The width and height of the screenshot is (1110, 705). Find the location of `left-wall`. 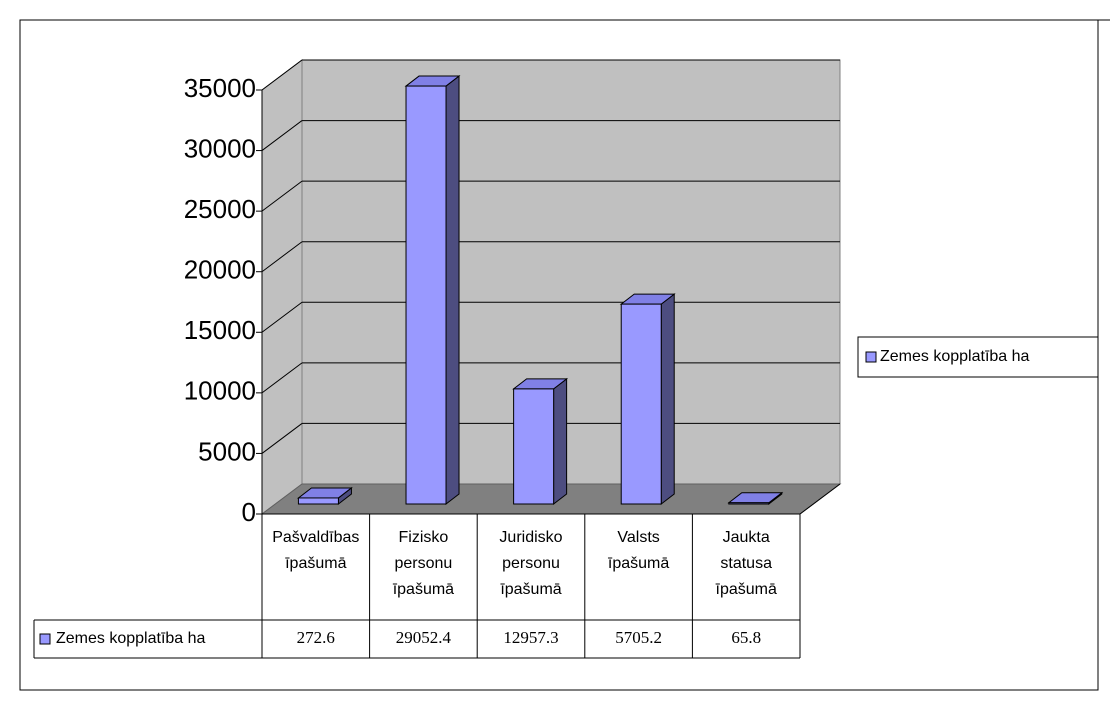

left-wall is located at coordinates (282, 287).